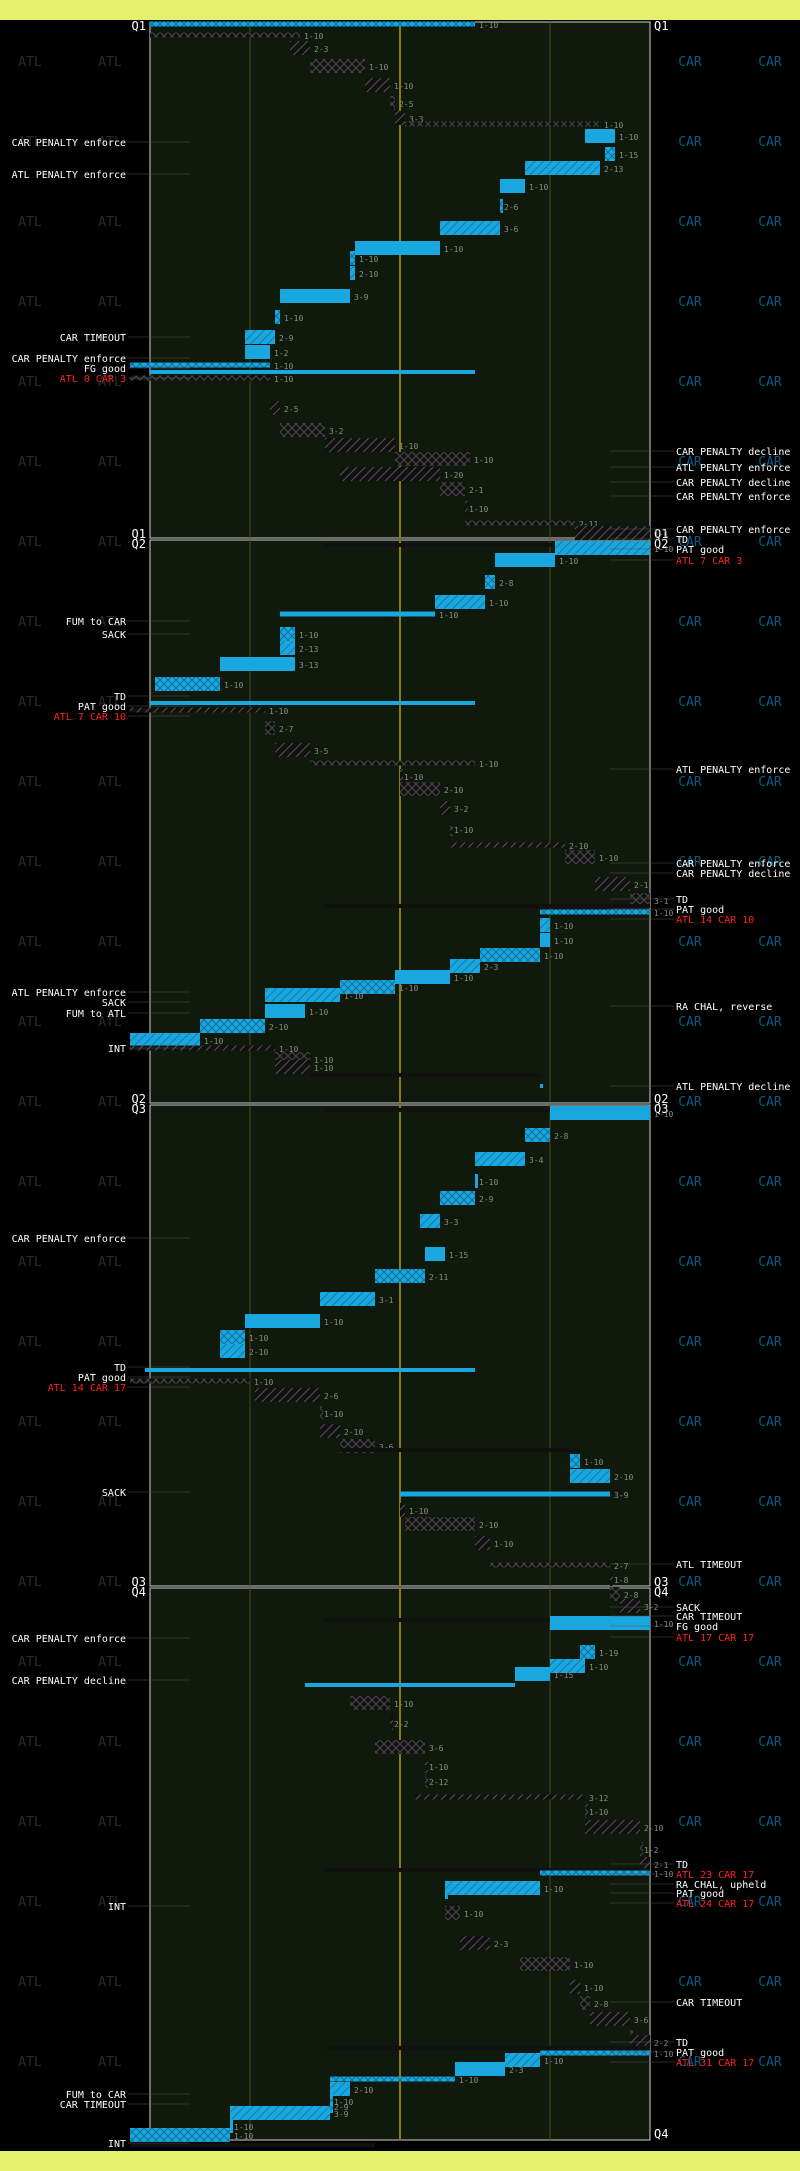 This screenshot has height=2171, width=800. What do you see at coordinates (90, 717) in the screenshot?
I see `event-label-left: ATL 7 CAR 10` at bounding box center [90, 717].